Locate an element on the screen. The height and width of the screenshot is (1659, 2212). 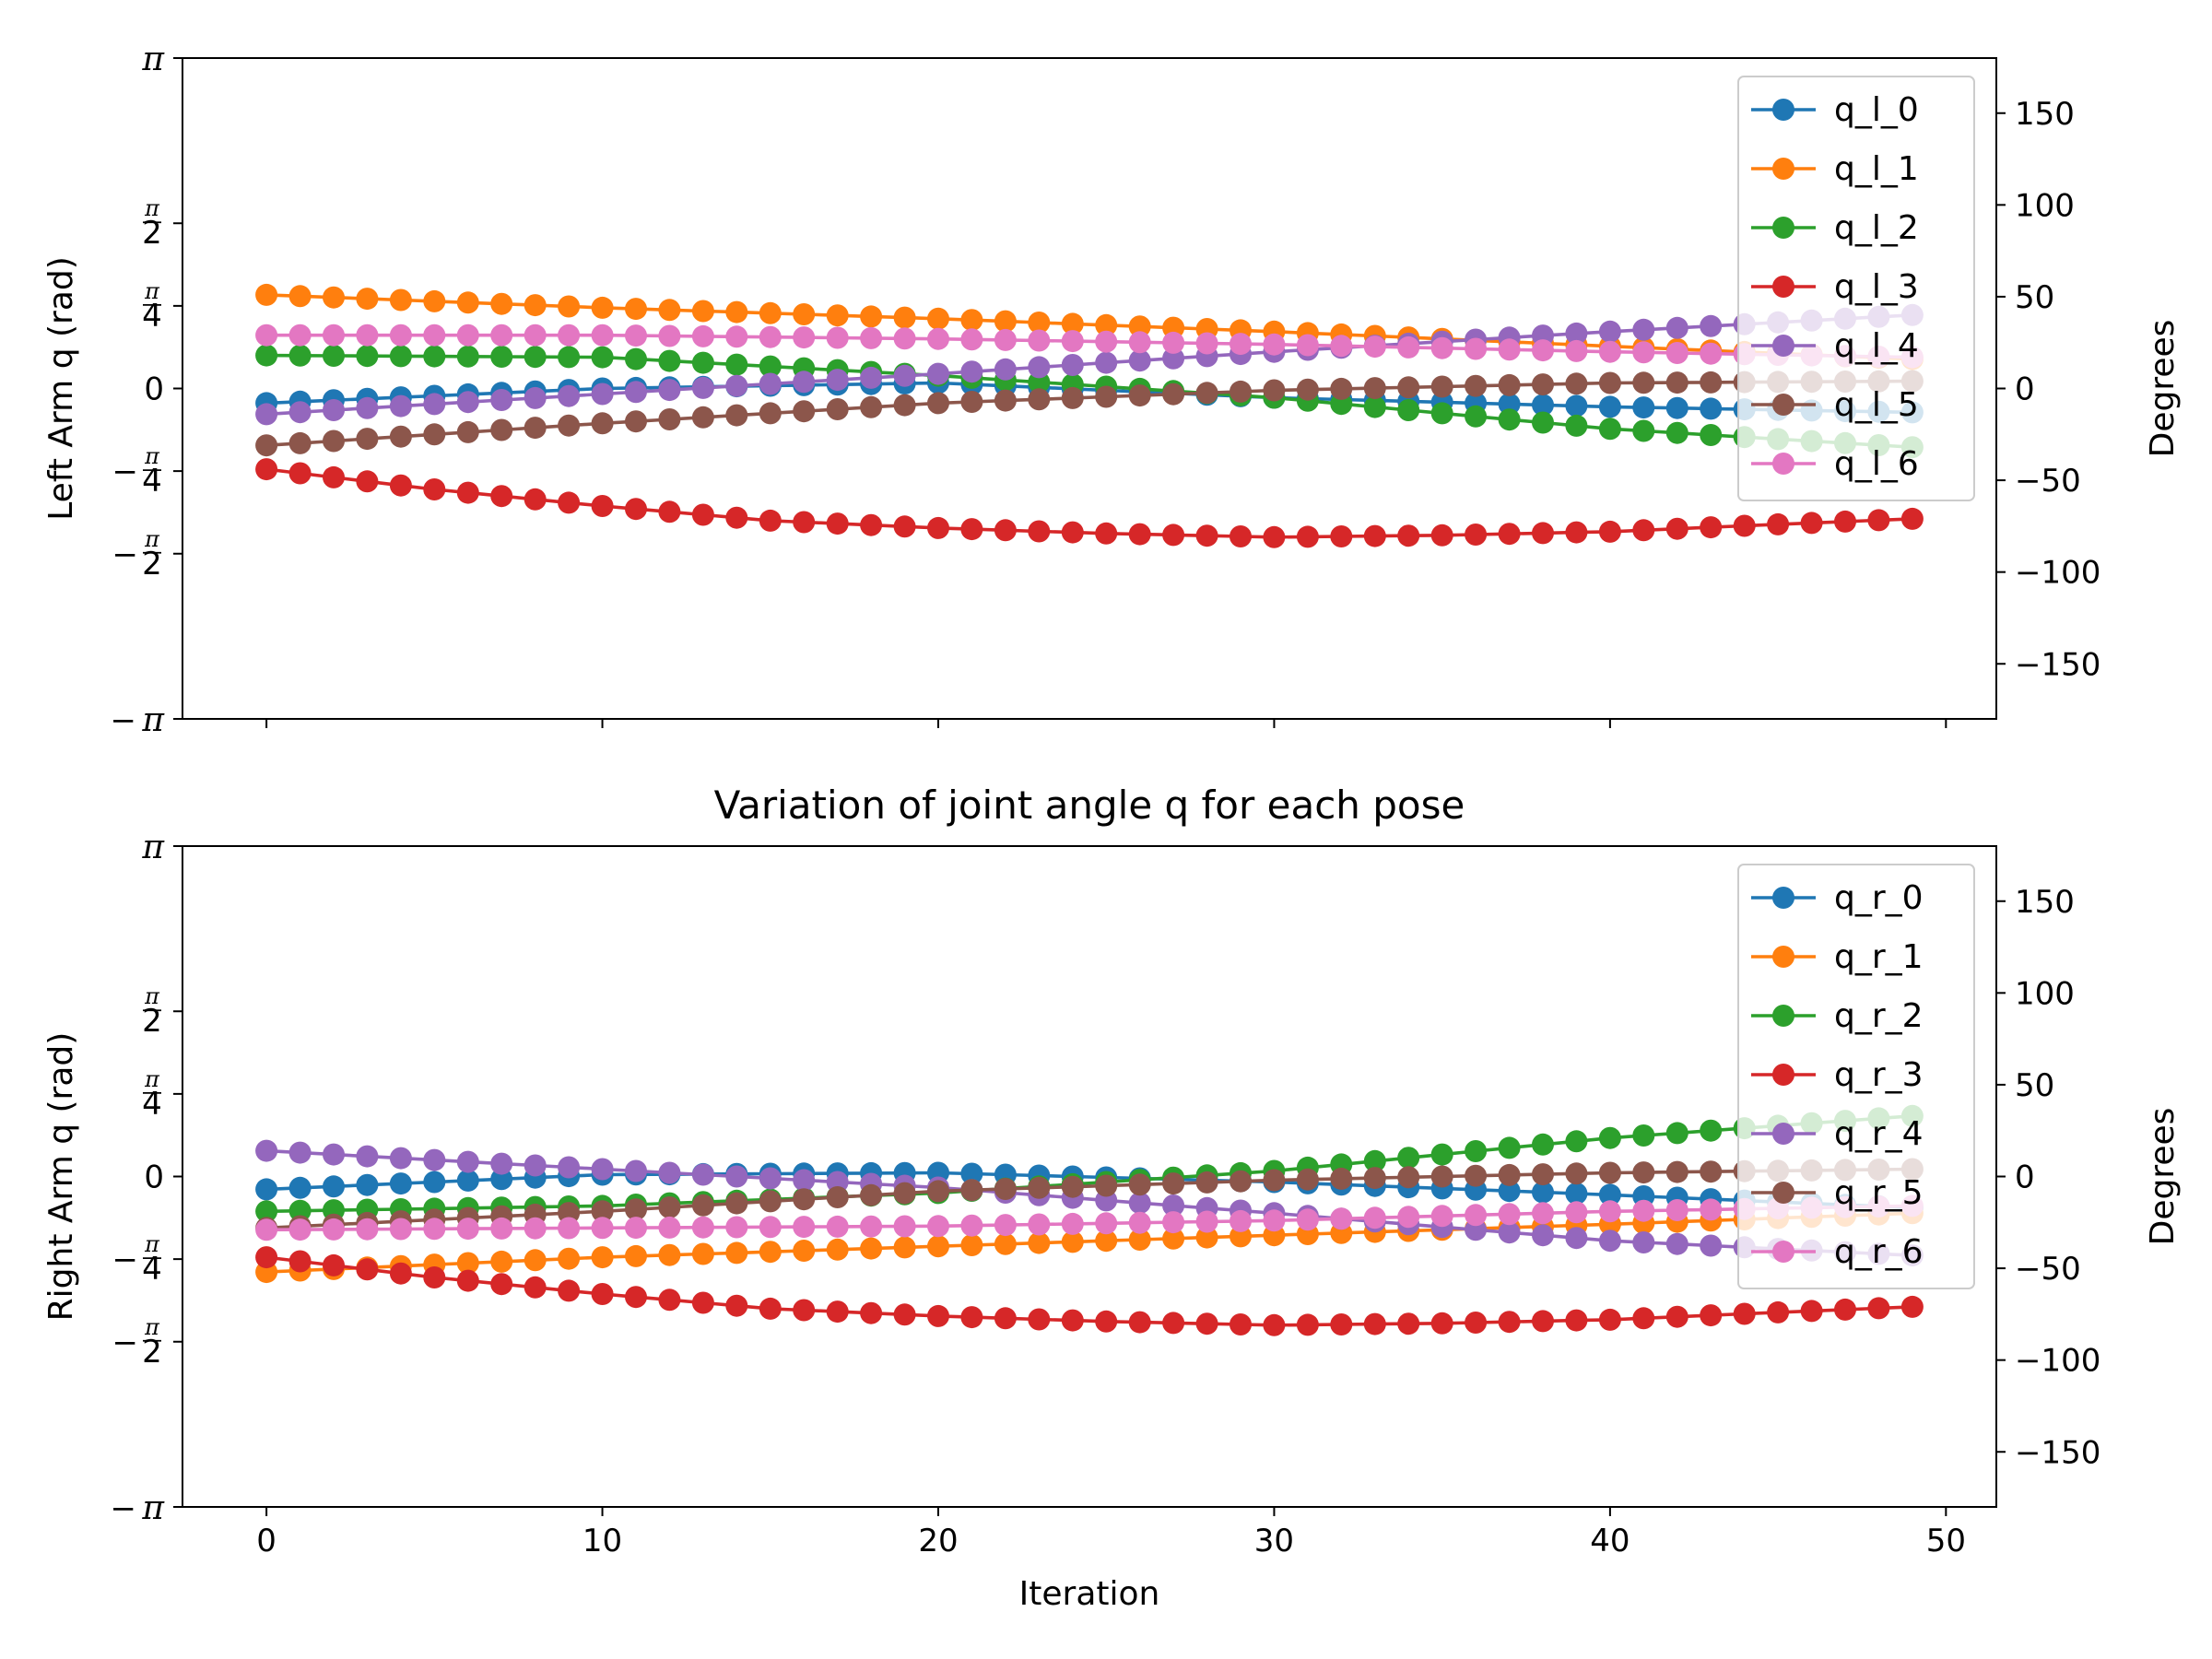
y-right-tick-label: −50 is located at coordinates (2048, 481).